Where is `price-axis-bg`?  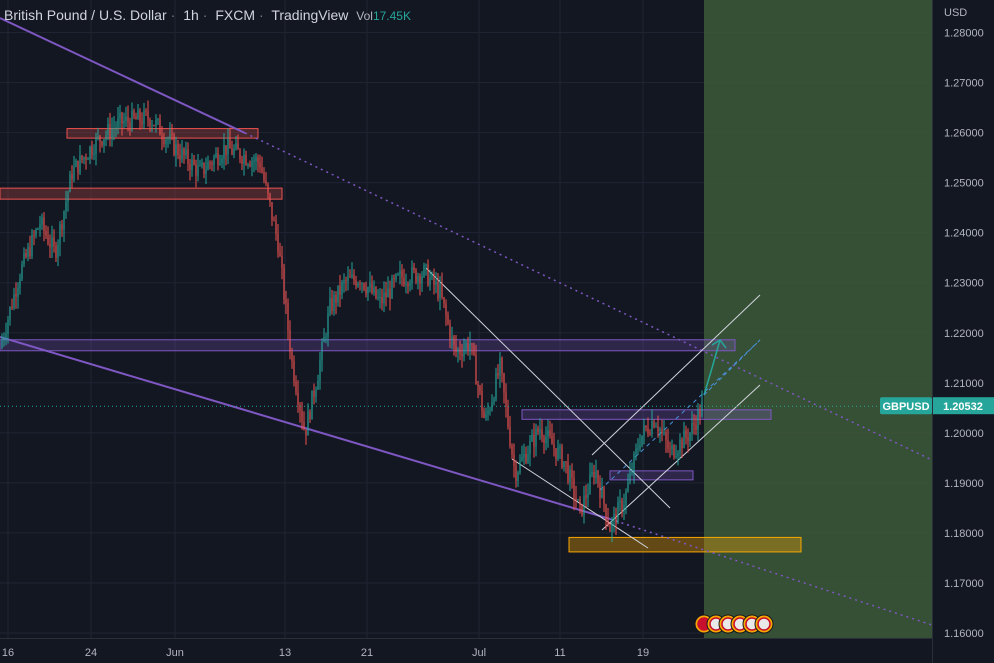 price-axis-bg is located at coordinates (963, 331).